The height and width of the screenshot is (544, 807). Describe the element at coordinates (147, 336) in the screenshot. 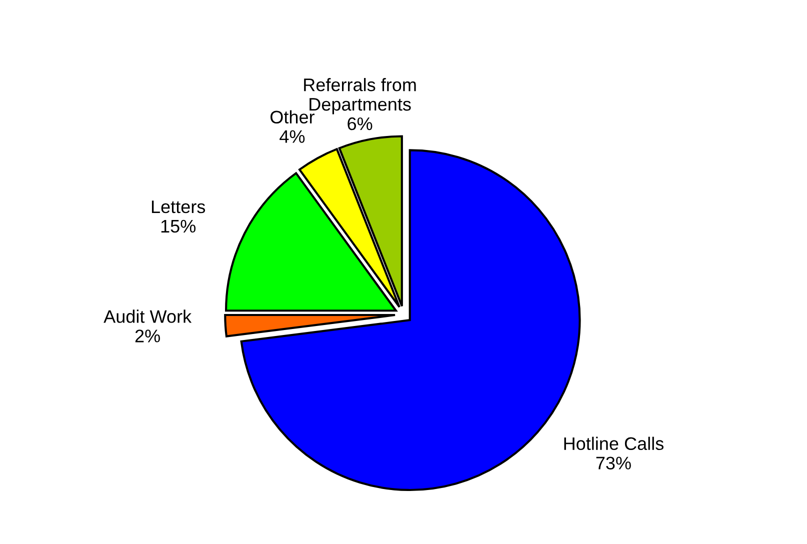

I see `data-label: 2%` at that location.